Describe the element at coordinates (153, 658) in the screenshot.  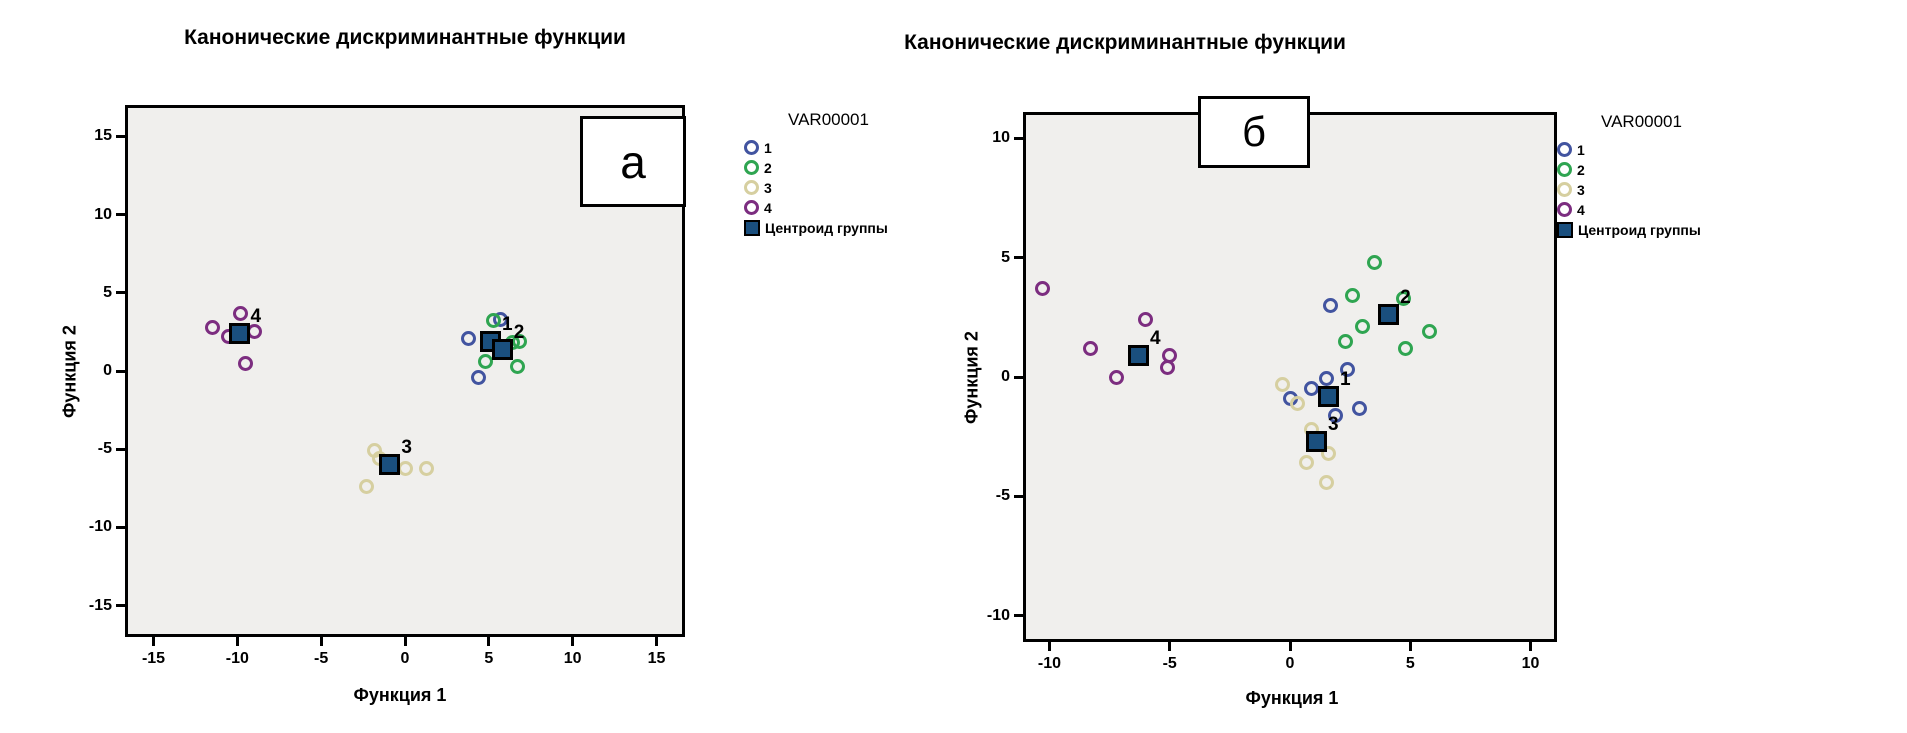
I see `x-axis-tick-label: -15` at that location.